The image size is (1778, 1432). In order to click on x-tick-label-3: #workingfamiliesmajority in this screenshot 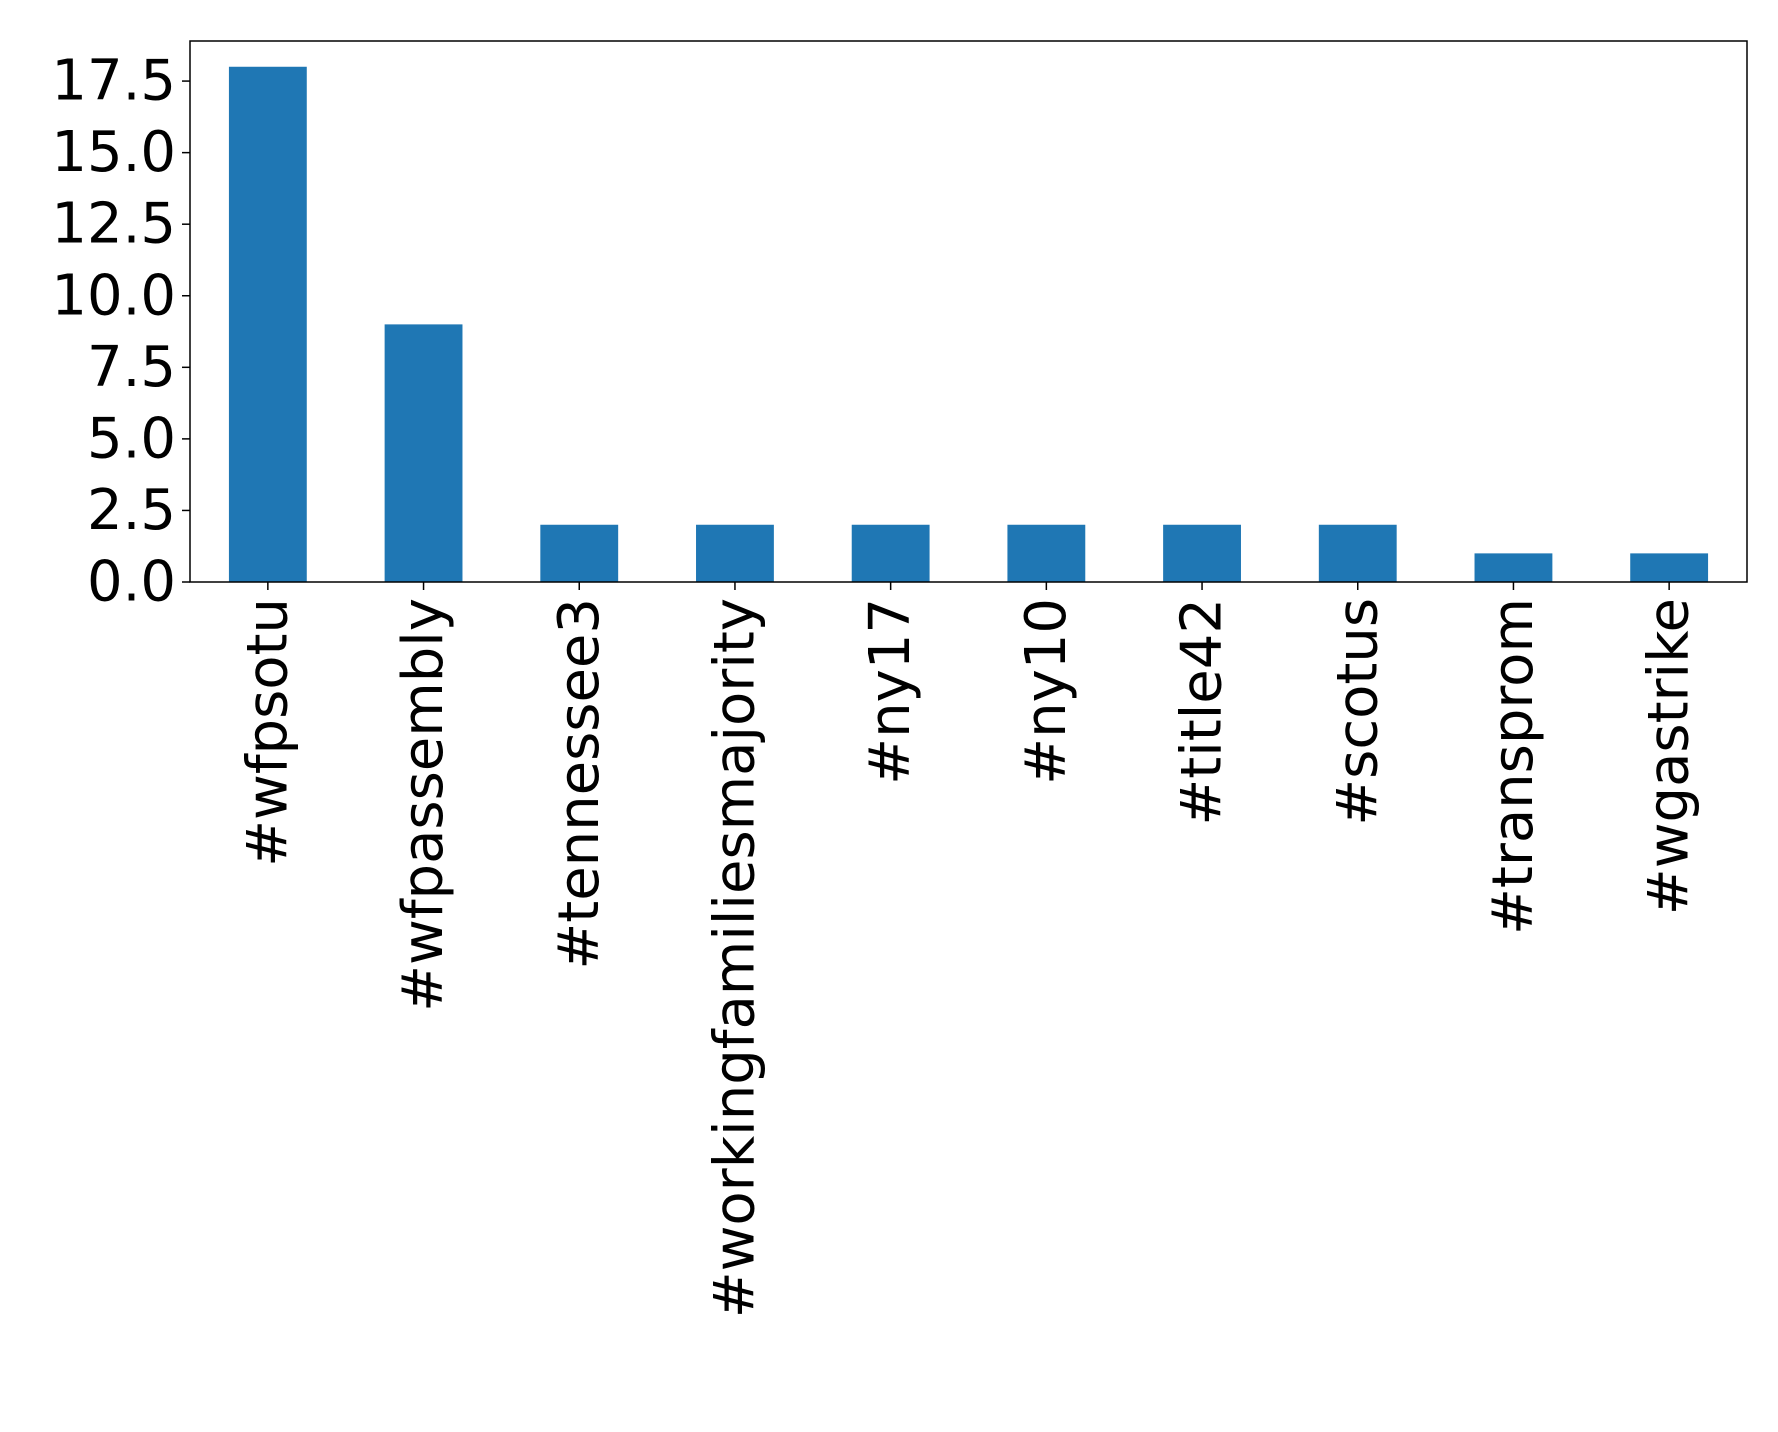, I will do `click(734, 958)`.